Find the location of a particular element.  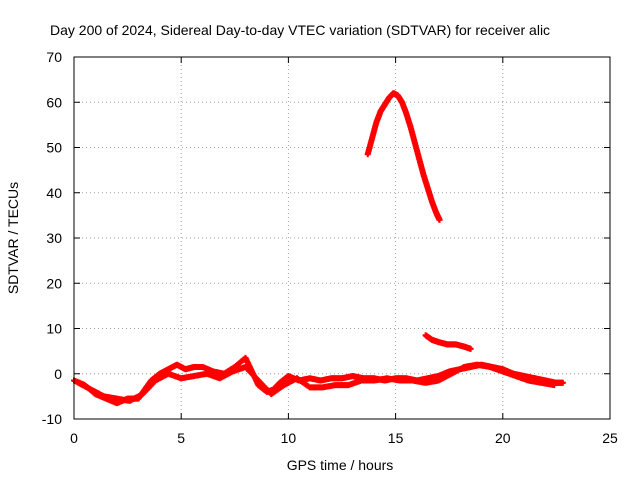

series-afternoon-arc is located at coordinates (448, 342).